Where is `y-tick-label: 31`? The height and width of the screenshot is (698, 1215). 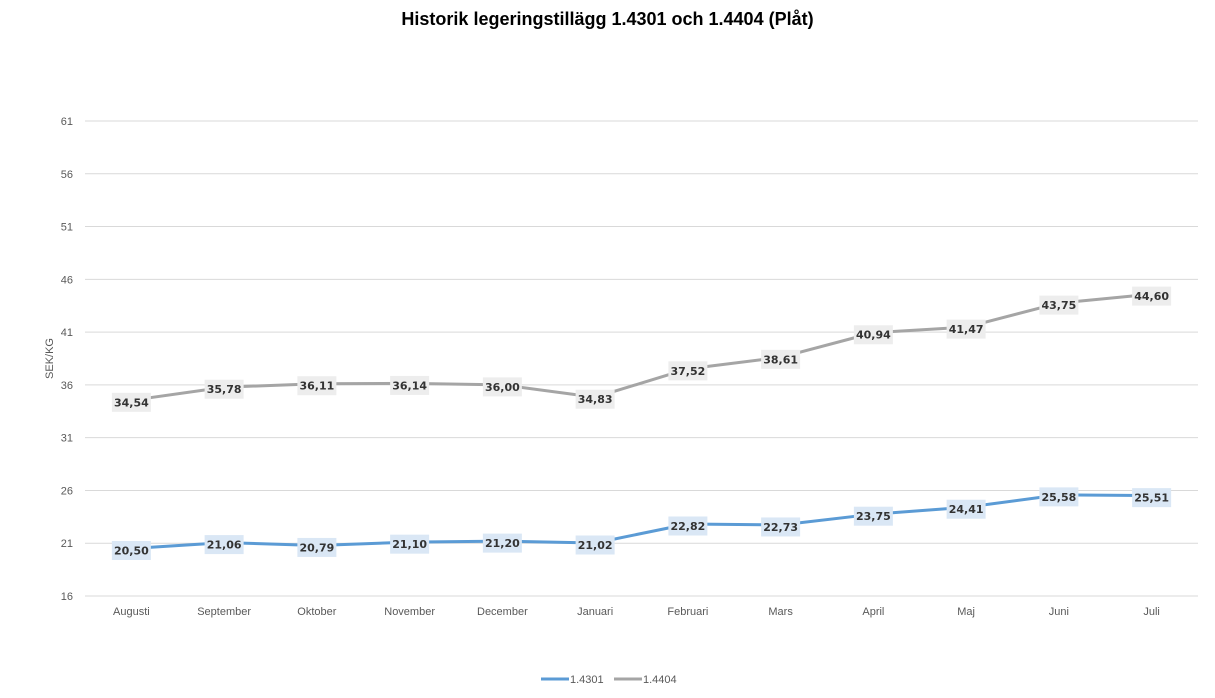 y-tick-label: 31 is located at coordinates (67, 439).